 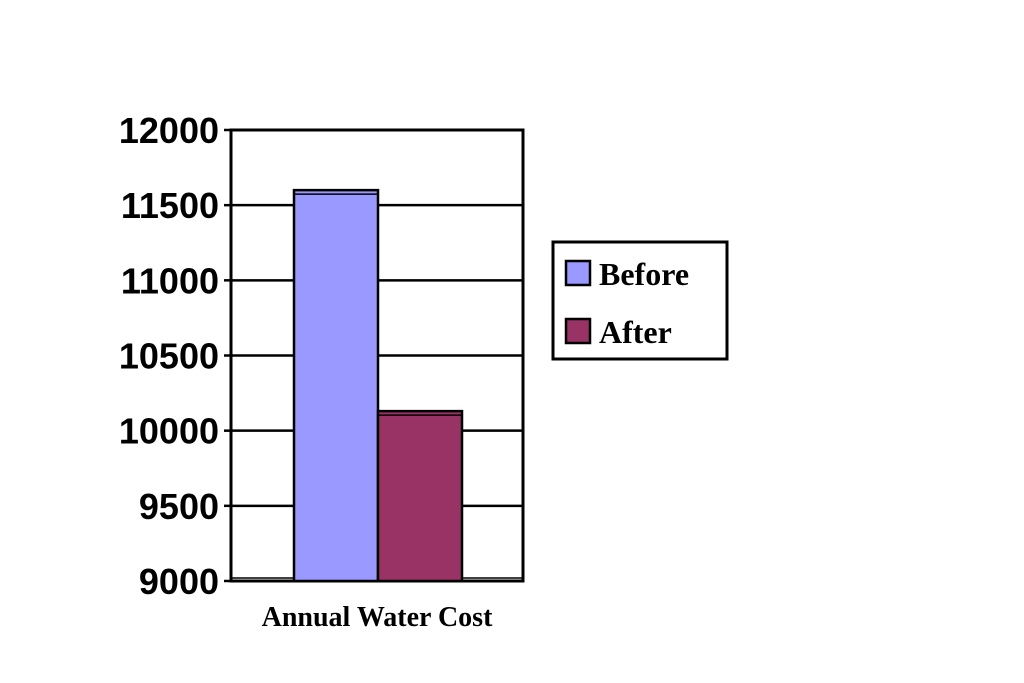 What do you see at coordinates (179, 506) in the screenshot?
I see `y-tick-label-9500: 9500` at bounding box center [179, 506].